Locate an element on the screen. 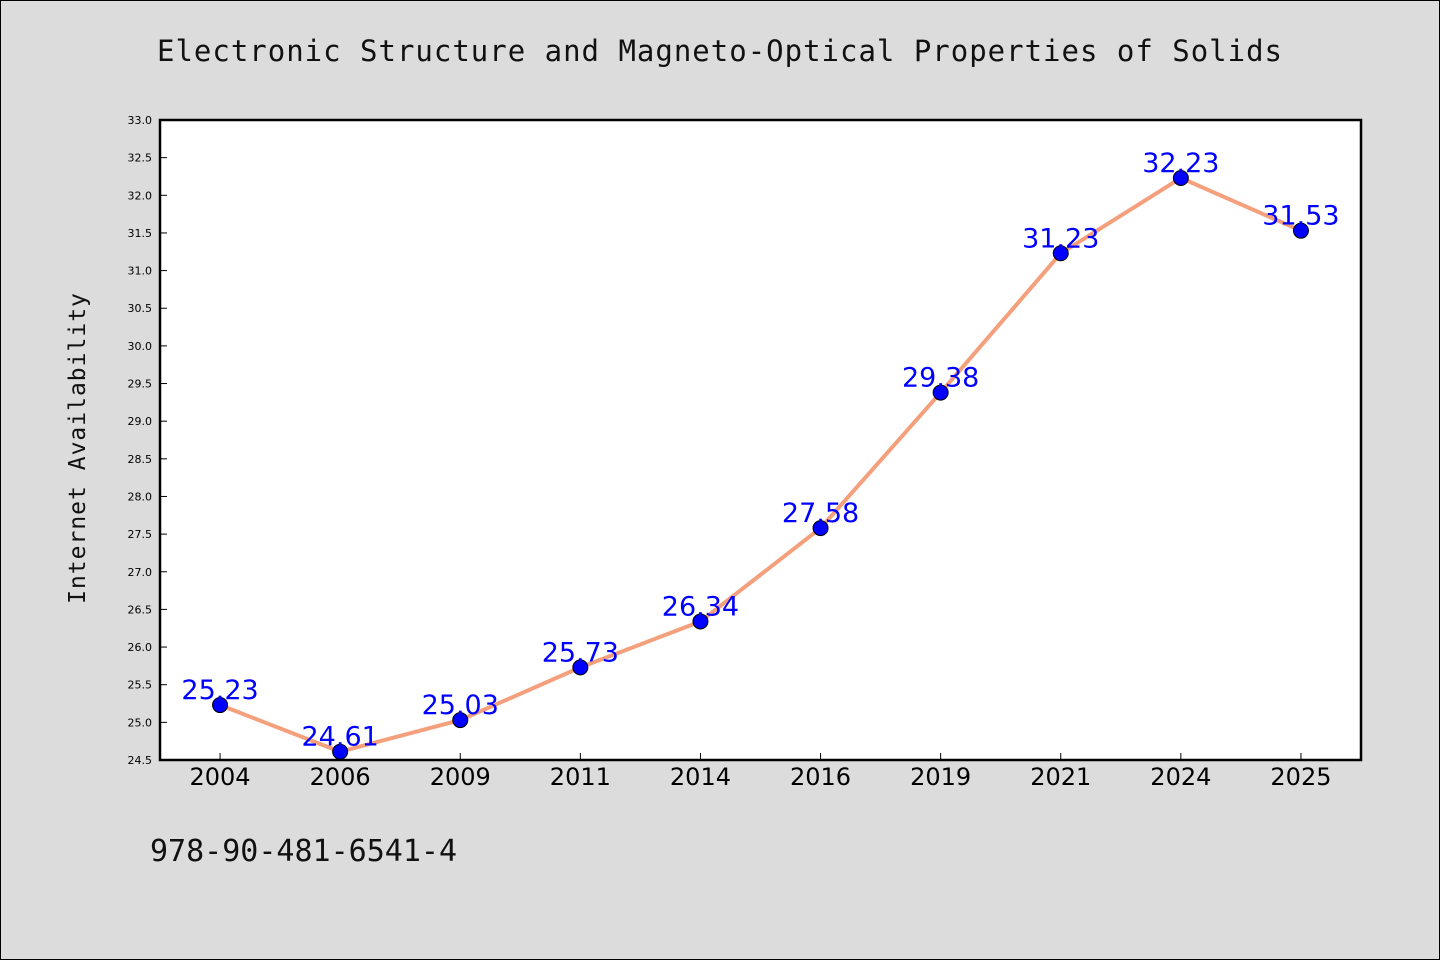 This screenshot has height=960, width=1440. x-tick-label: 2021 is located at coordinates (1060, 777).